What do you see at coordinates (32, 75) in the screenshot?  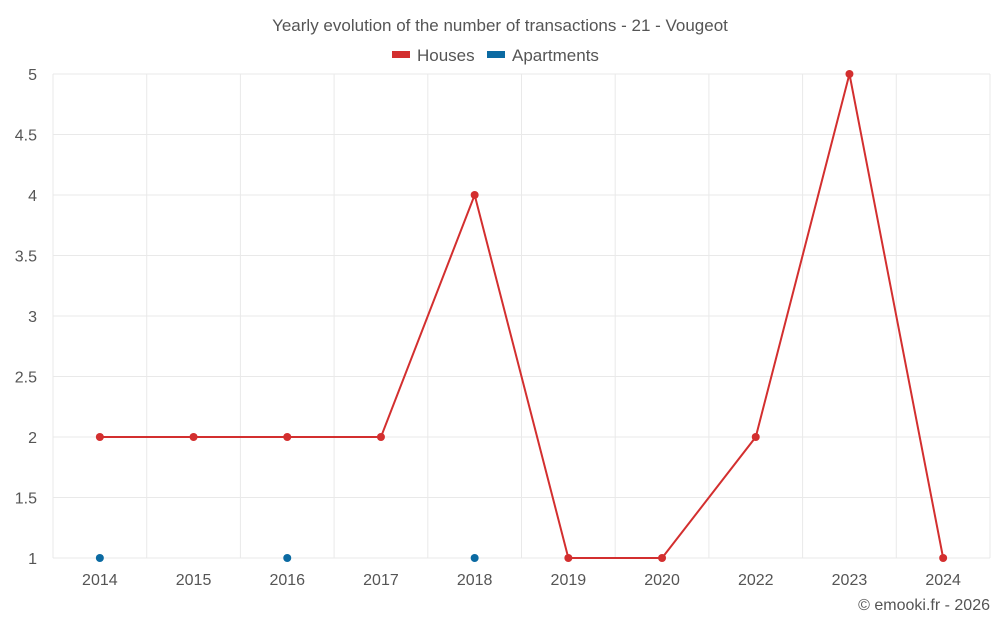 I see `y-tick-label: 5` at bounding box center [32, 75].